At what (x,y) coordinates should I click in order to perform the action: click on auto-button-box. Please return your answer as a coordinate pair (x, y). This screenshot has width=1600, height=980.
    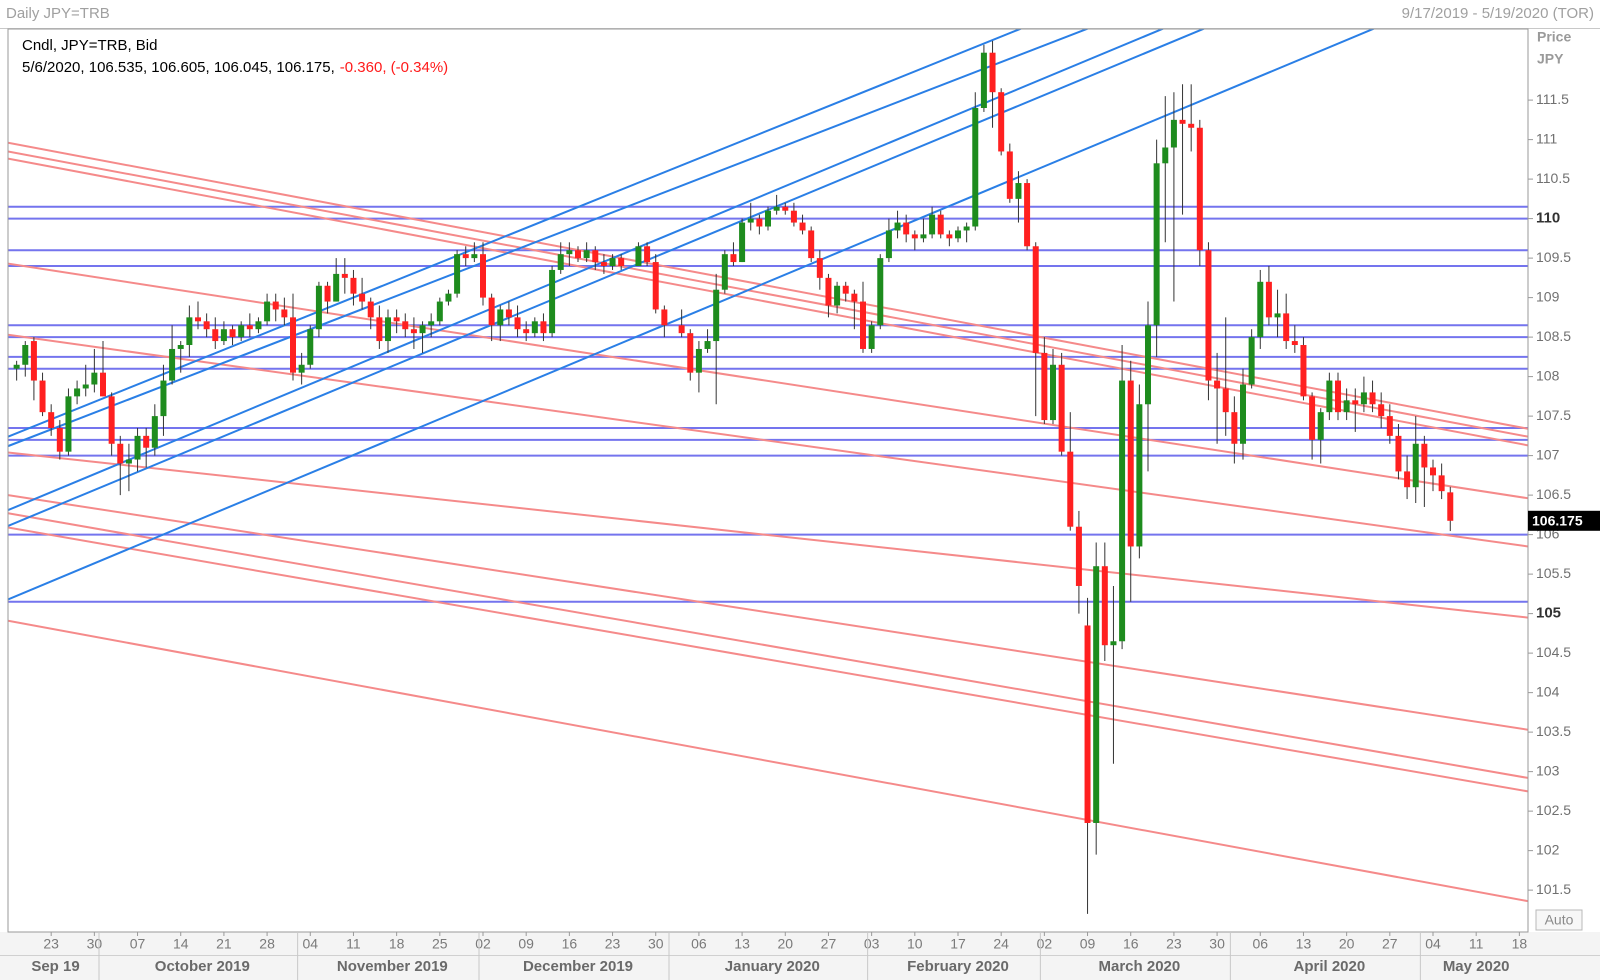
    Looking at the image, I should click on (1559, 920).